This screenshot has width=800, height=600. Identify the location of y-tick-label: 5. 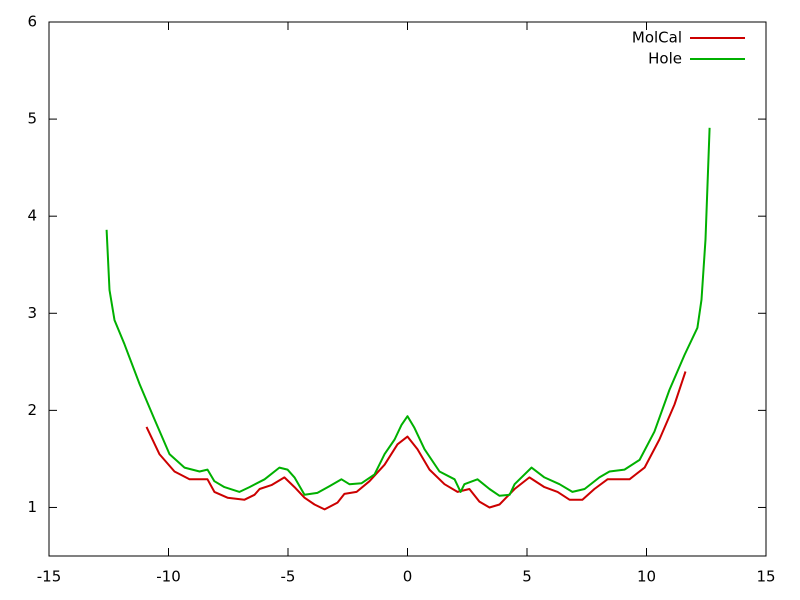
(32, 119).